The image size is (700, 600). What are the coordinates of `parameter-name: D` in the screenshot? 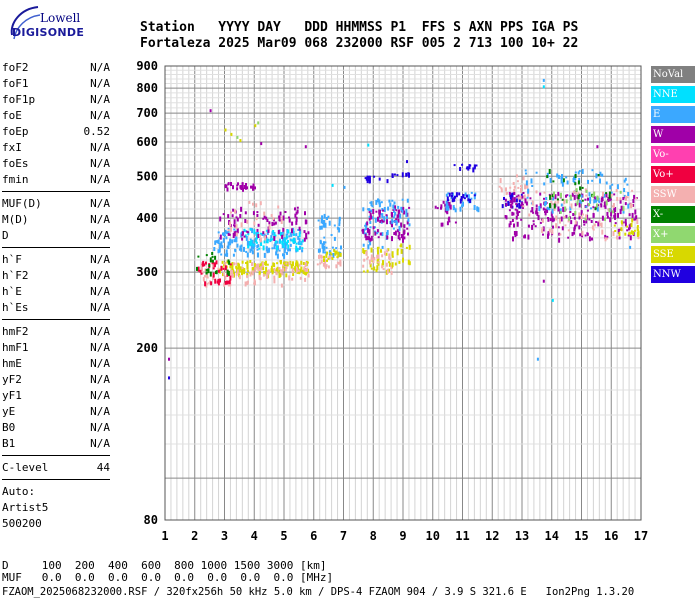 It's located at (5, 235).